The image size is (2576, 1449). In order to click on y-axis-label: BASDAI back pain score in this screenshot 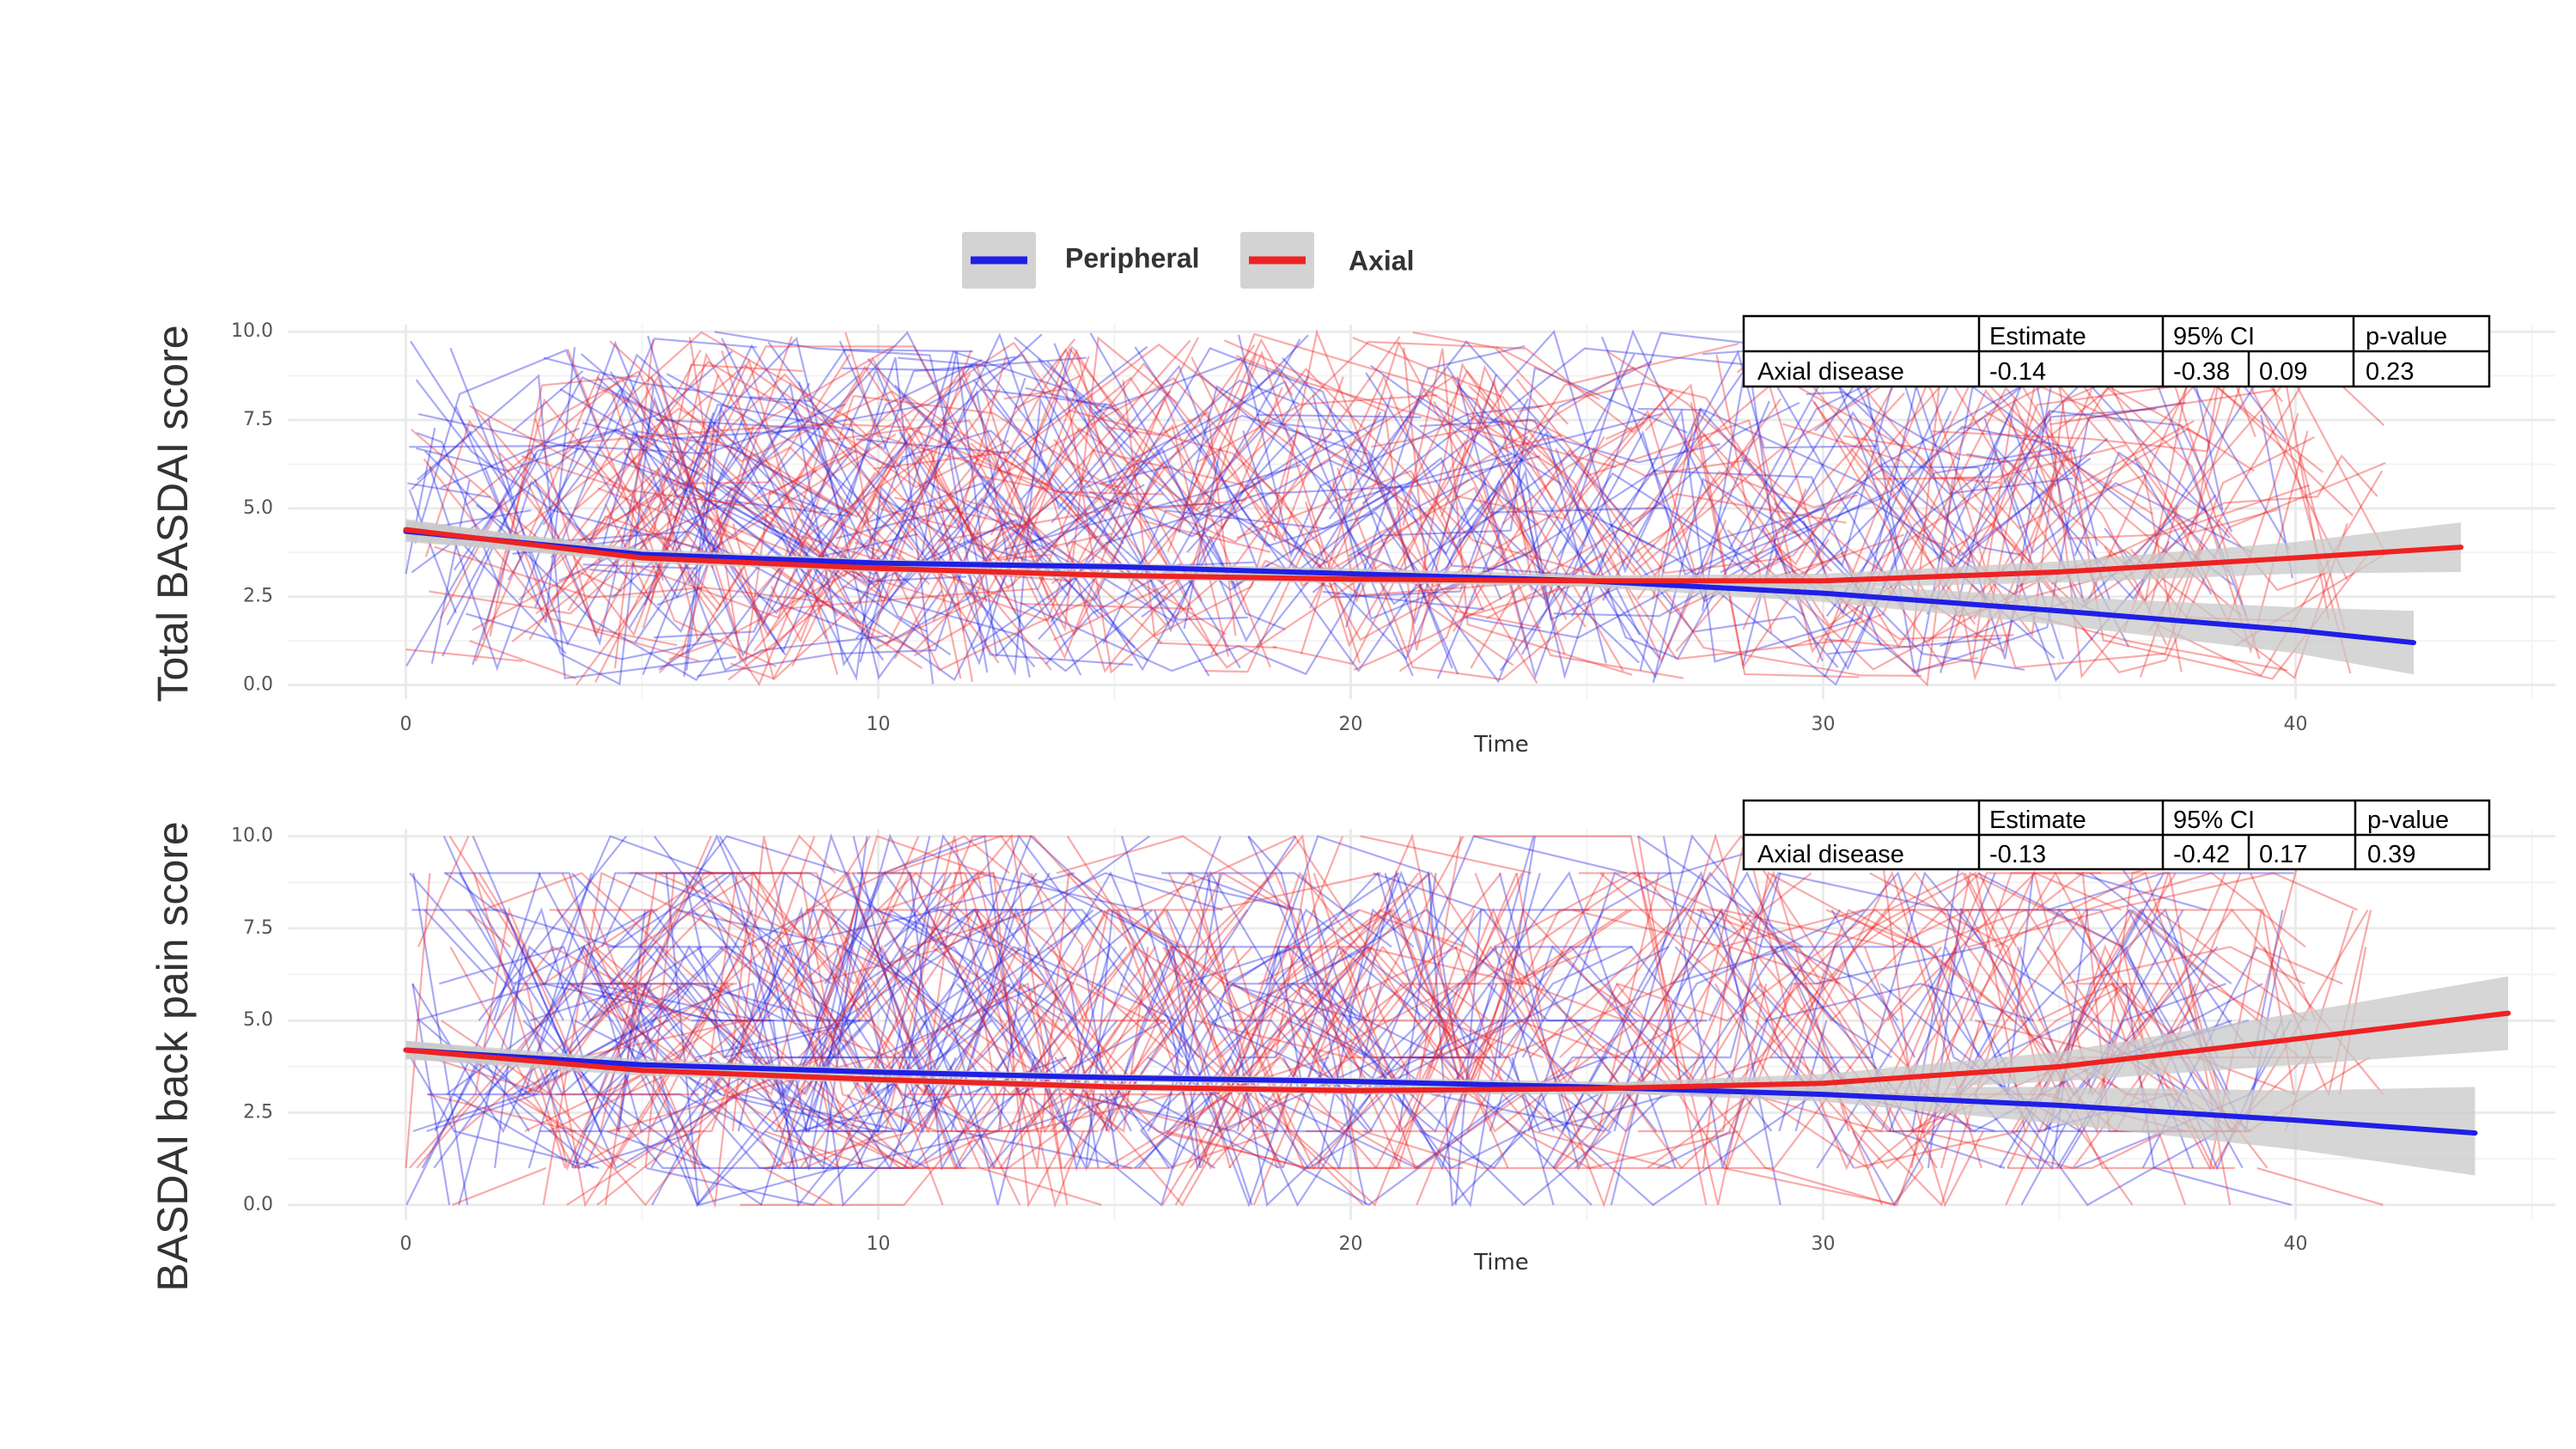, I will do `click(173, 1056)`.